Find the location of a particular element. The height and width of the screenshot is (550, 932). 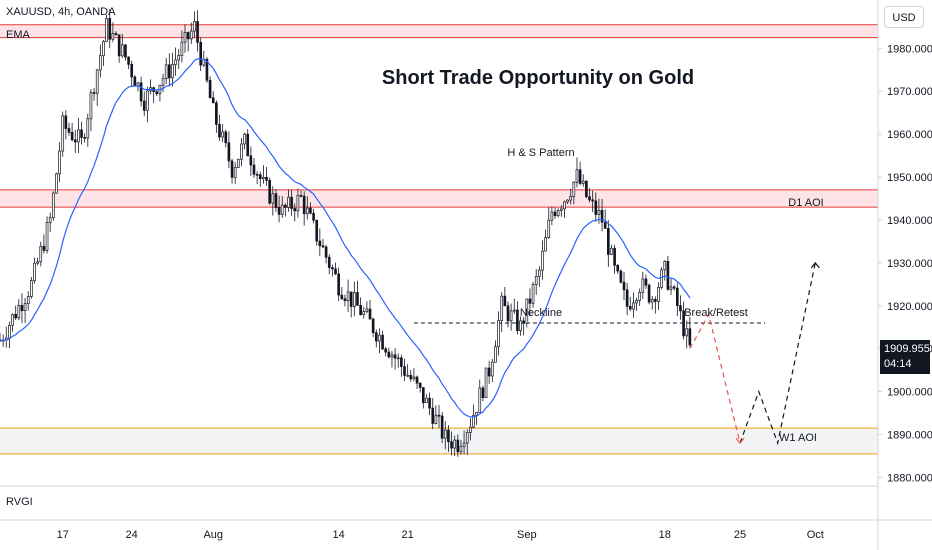

ema-indicator-label: EMA is located at coordinates (18, 35).